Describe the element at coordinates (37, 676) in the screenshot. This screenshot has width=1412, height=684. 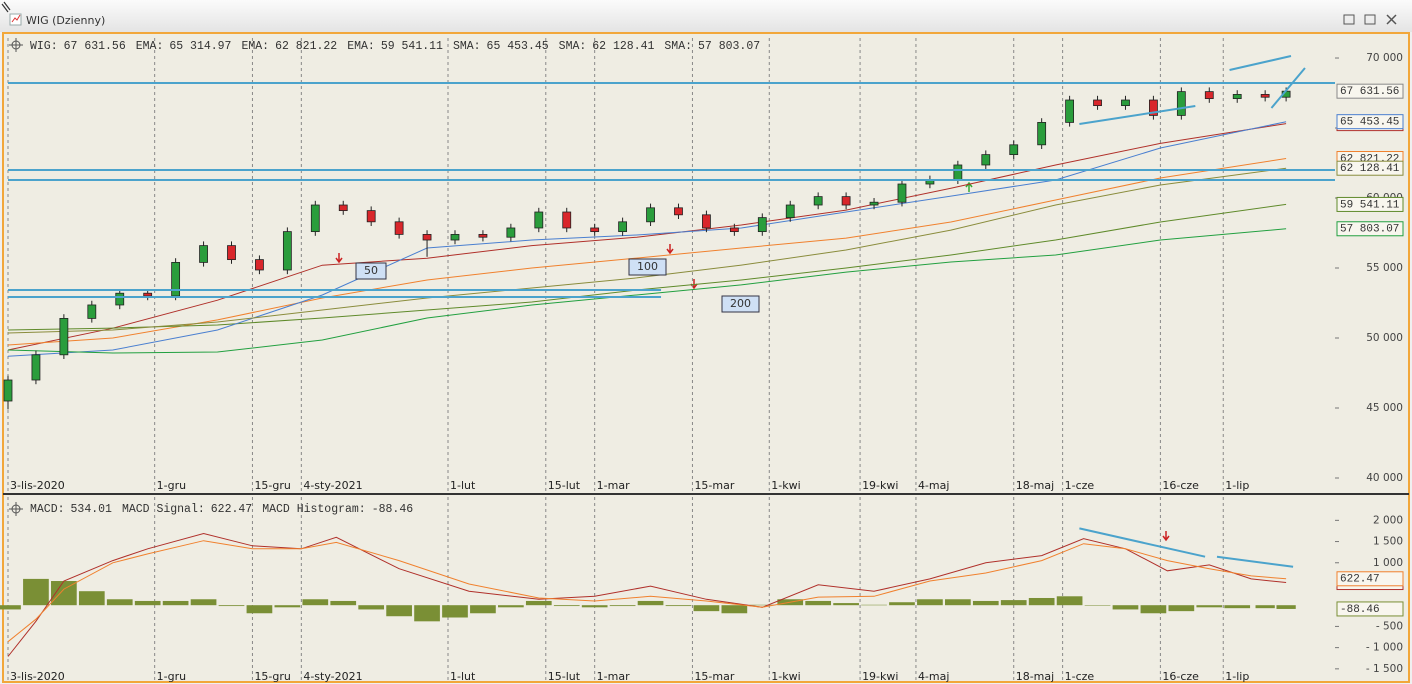
I see `x-tick-label: 3-lis-2020` at that location.